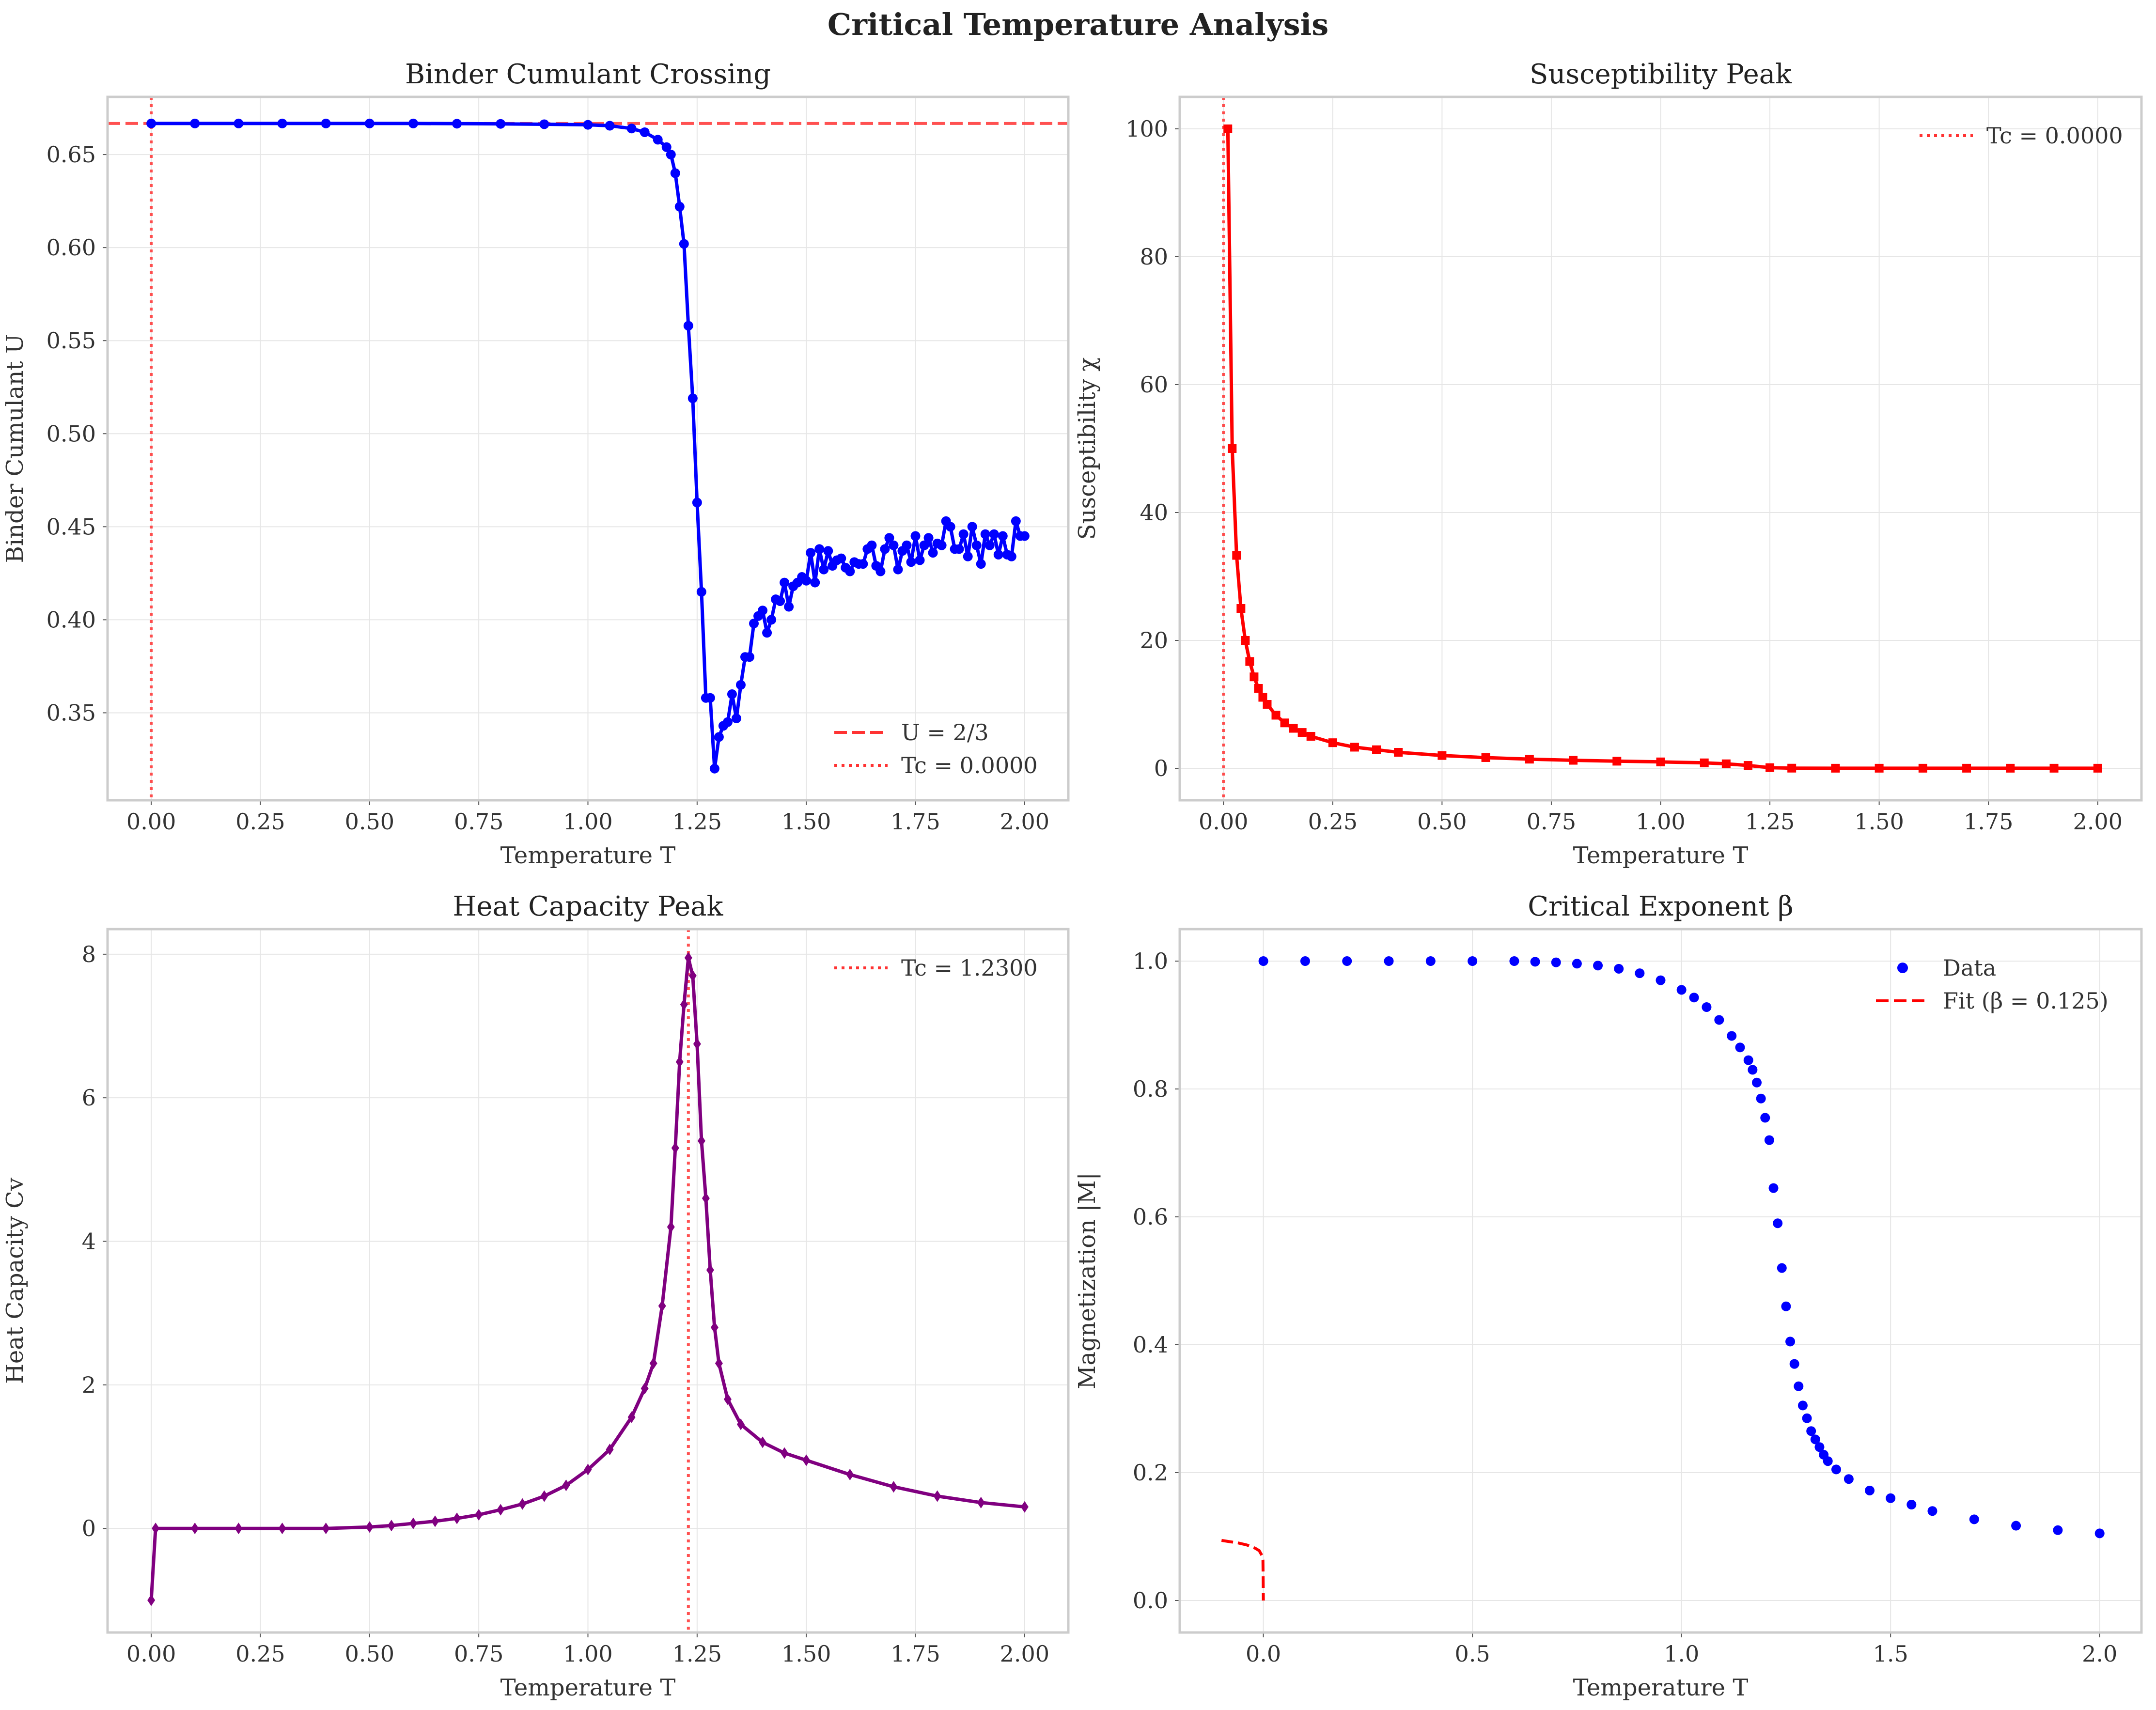  Describe the element at coordinates (1150, 1089) in the screenshot. I see `y-tick-label: 0.8` at that location.